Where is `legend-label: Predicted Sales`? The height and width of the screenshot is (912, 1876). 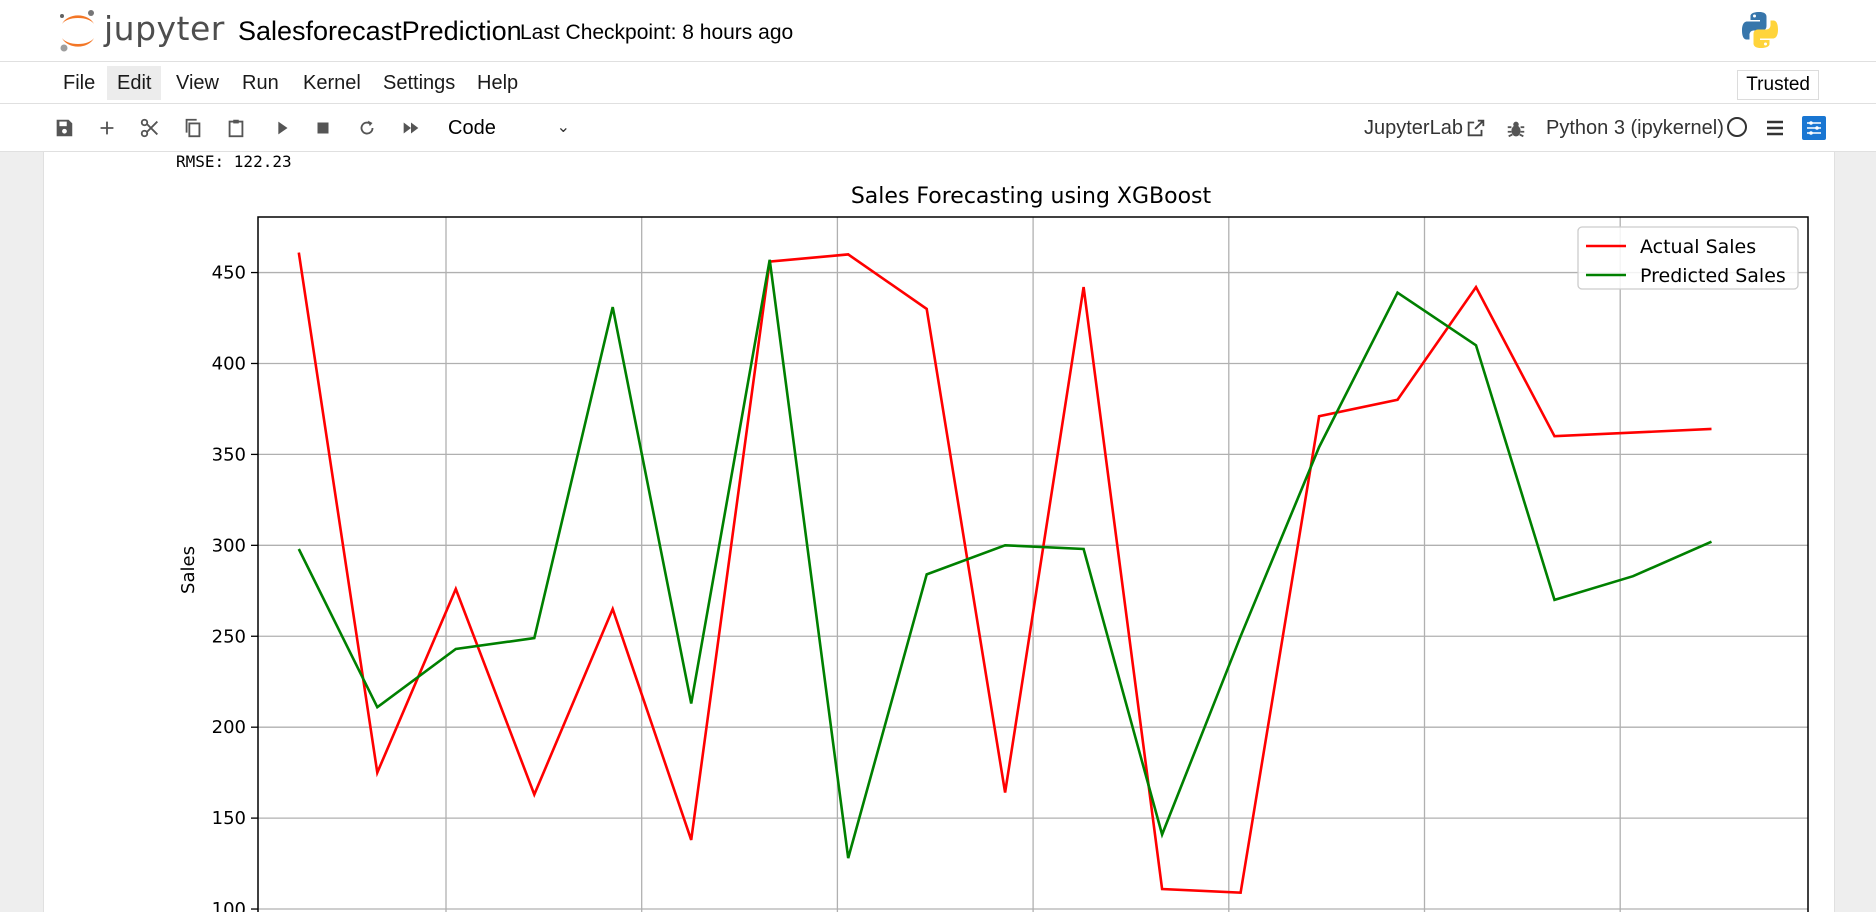 legend-label: Predicted Sales is located at coordinates (1713, 276).